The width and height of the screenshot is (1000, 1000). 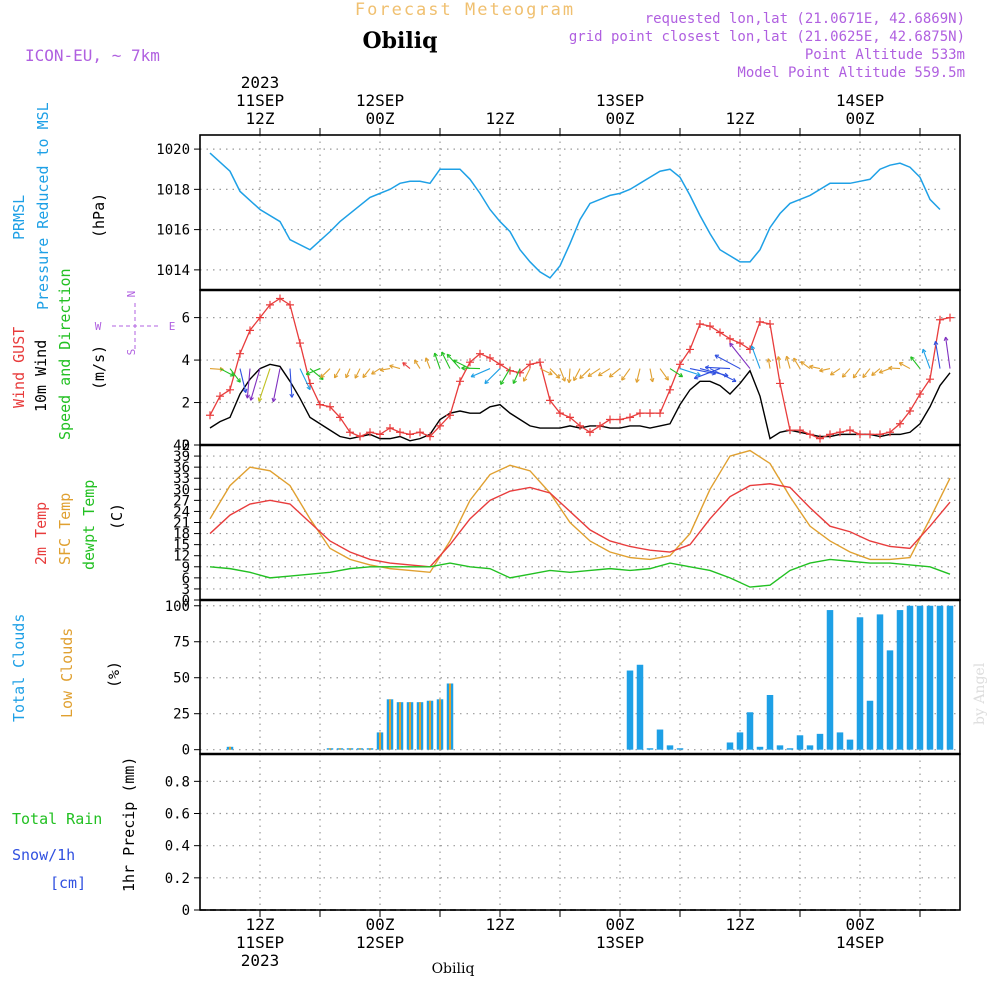 What do you see at coordinates (114, 674) in the screenshot?
I see `clouds-unit: (%)` at bounding box center [114, 674].